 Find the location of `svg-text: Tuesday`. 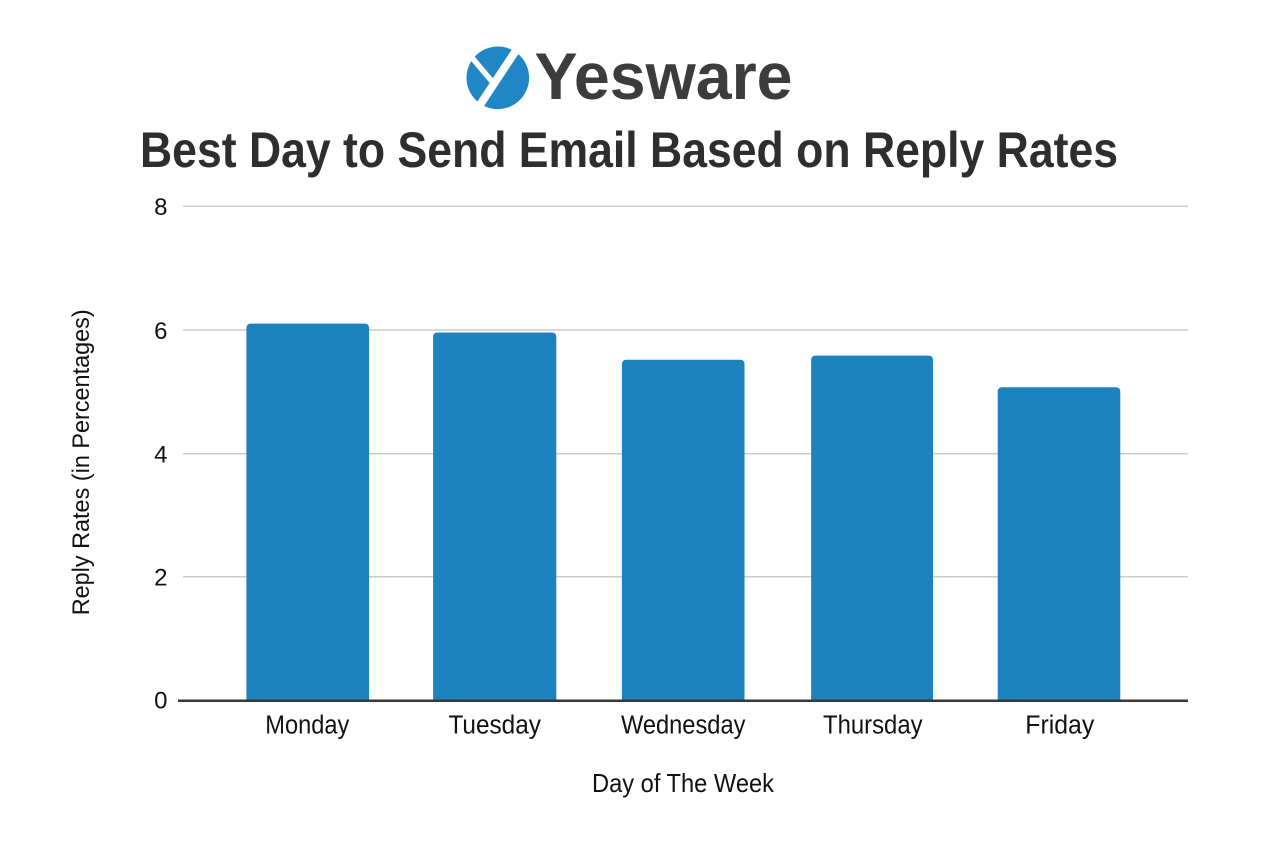

svg-text: Tuesday is located at coordinates (494, 726).